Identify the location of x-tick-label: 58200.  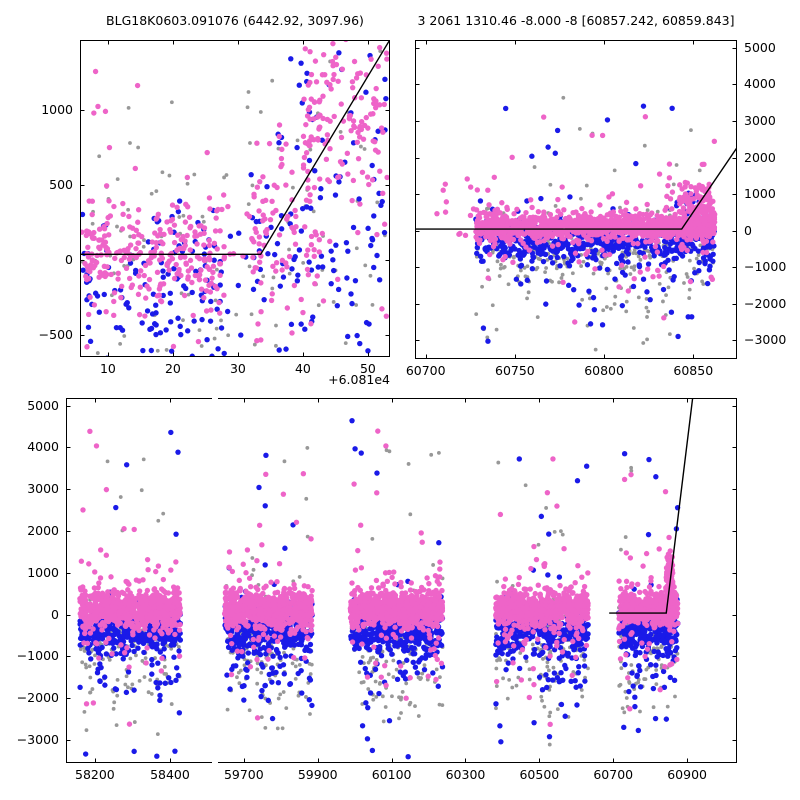
(95, 774).